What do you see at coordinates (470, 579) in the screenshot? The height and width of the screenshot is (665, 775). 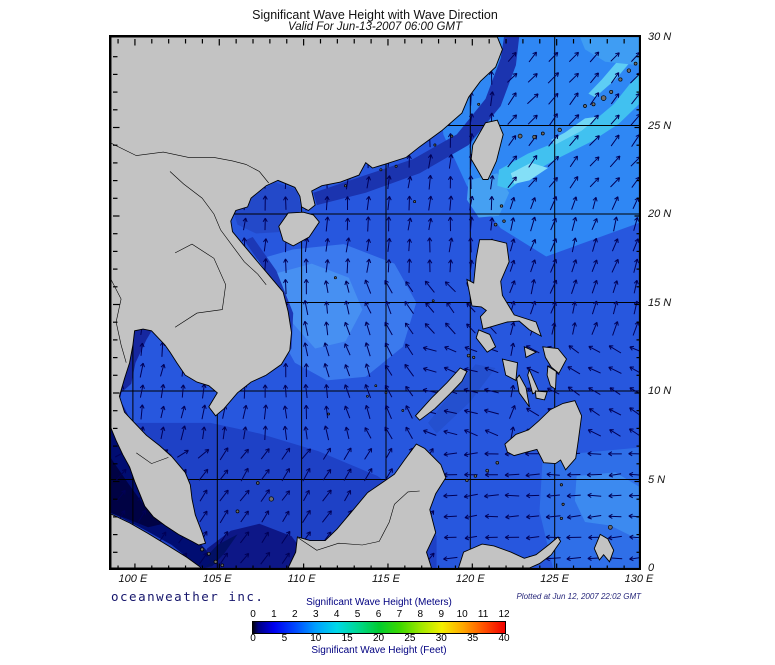 I see `lon-label: 120 E` at bounding box center [470, 579].